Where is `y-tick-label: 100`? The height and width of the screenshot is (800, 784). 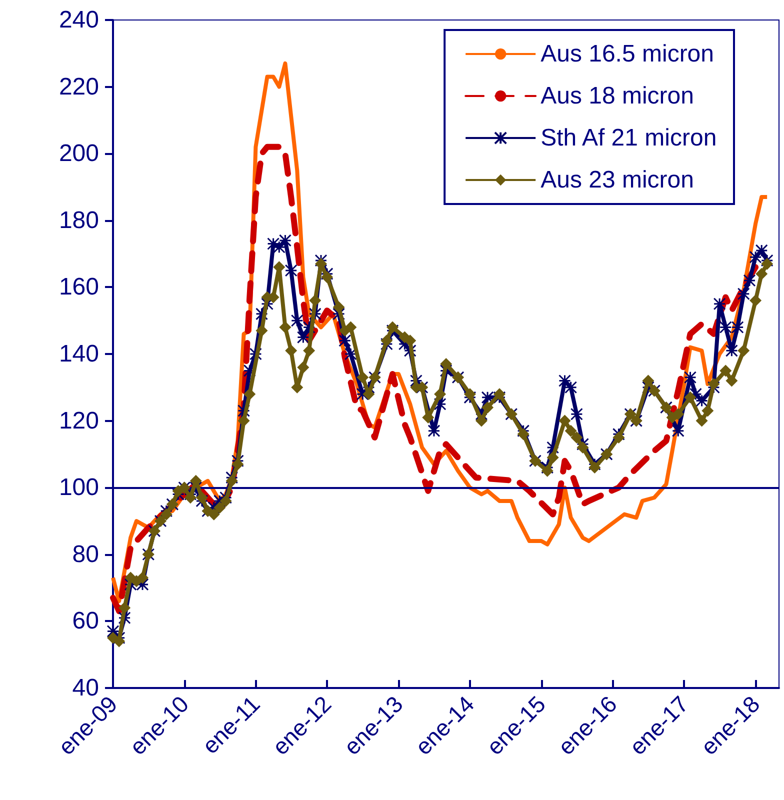 y-tick-label: 100 is located at coordinates (78, 488).